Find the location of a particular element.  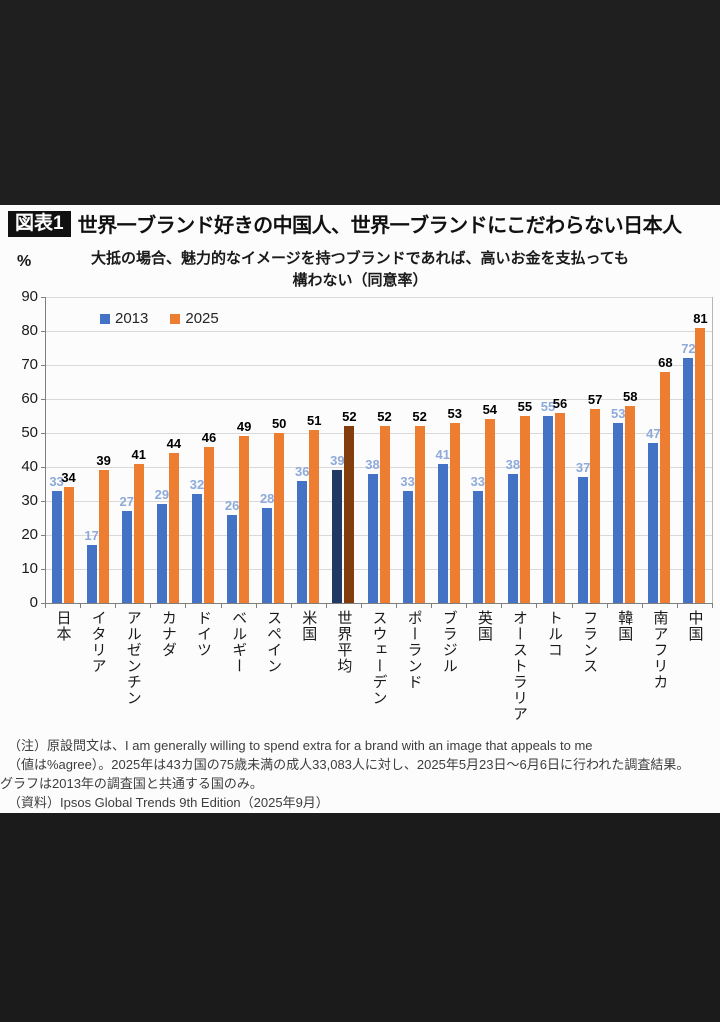

bar-2013-英国 is located at coordinates (477, 546).